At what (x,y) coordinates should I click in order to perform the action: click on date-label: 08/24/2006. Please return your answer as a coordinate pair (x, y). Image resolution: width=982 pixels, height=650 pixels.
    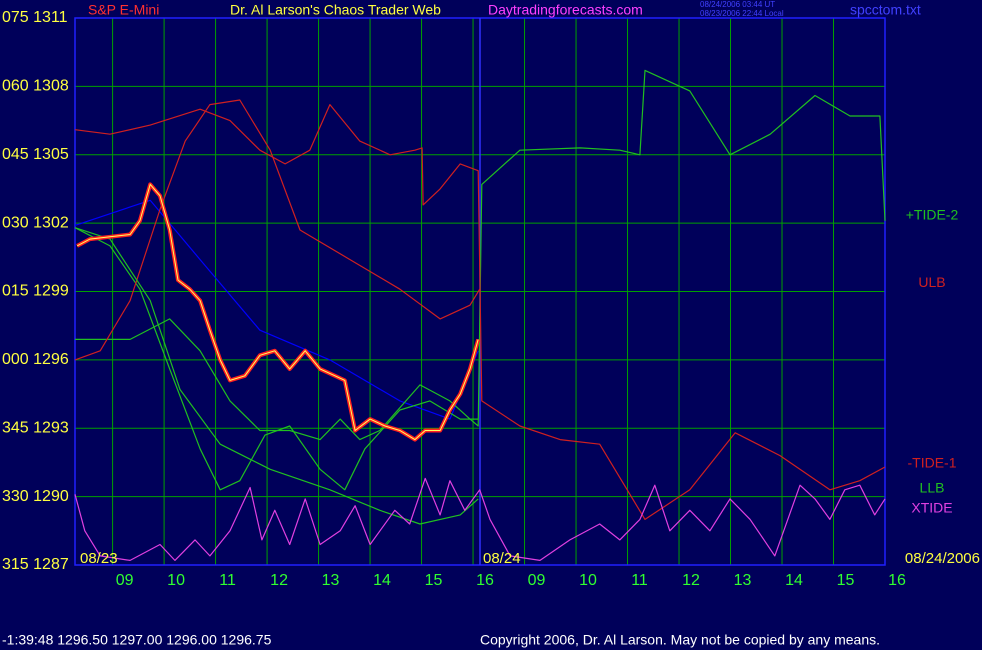
    Looking at the image, I should click on (942, 558).